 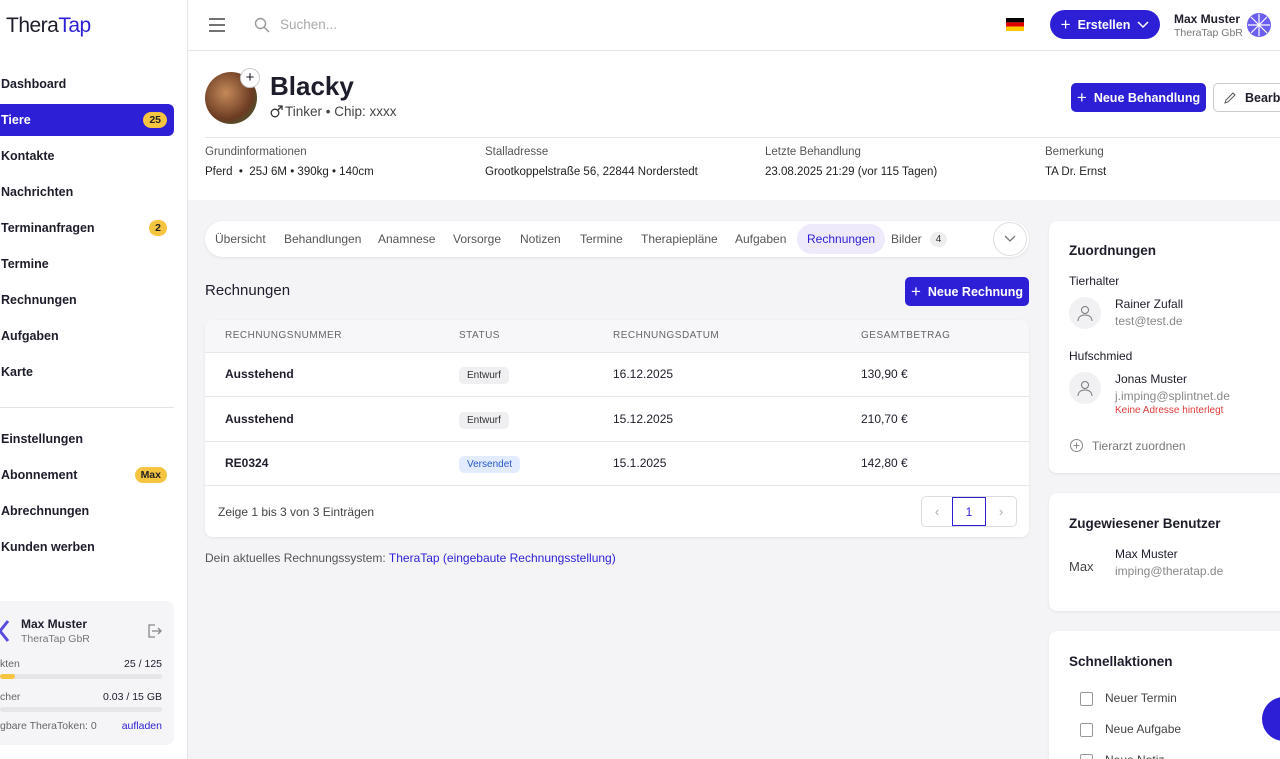 I want to click on status-pill: Versendet, so click(x=490, y=465).